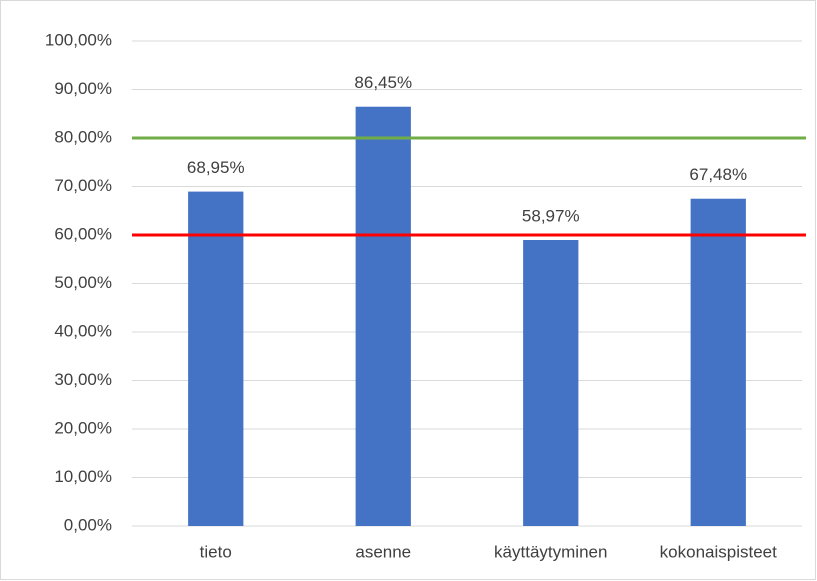 Image resolution: width=817 pixels, height=581 pixels. I want to click on x-tick-label: asenne, so click(383, 551).